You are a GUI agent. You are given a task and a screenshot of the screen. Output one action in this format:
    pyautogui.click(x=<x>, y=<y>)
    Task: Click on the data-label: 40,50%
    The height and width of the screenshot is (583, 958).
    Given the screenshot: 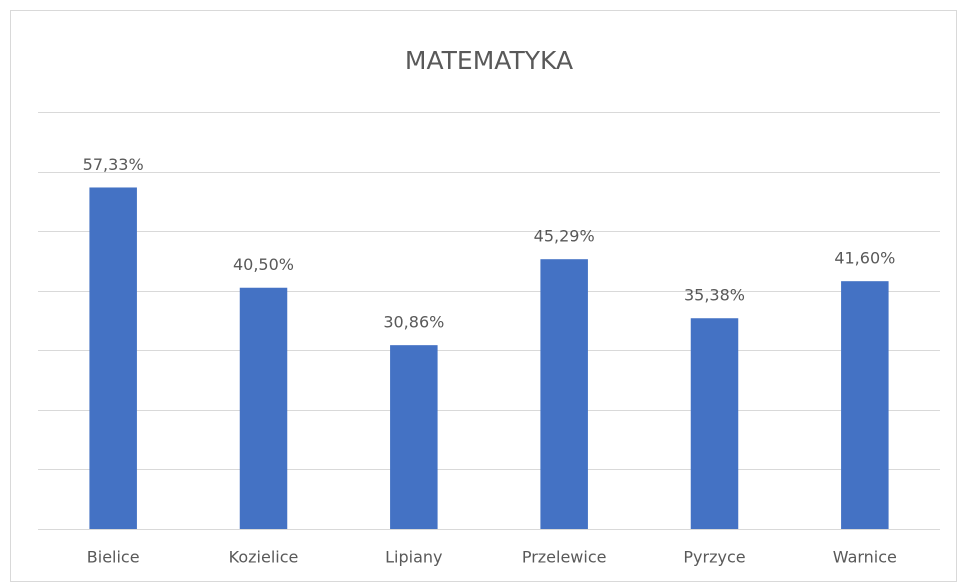 What is the action you would take?
    pyautogui.click(x=263, y=264)
    